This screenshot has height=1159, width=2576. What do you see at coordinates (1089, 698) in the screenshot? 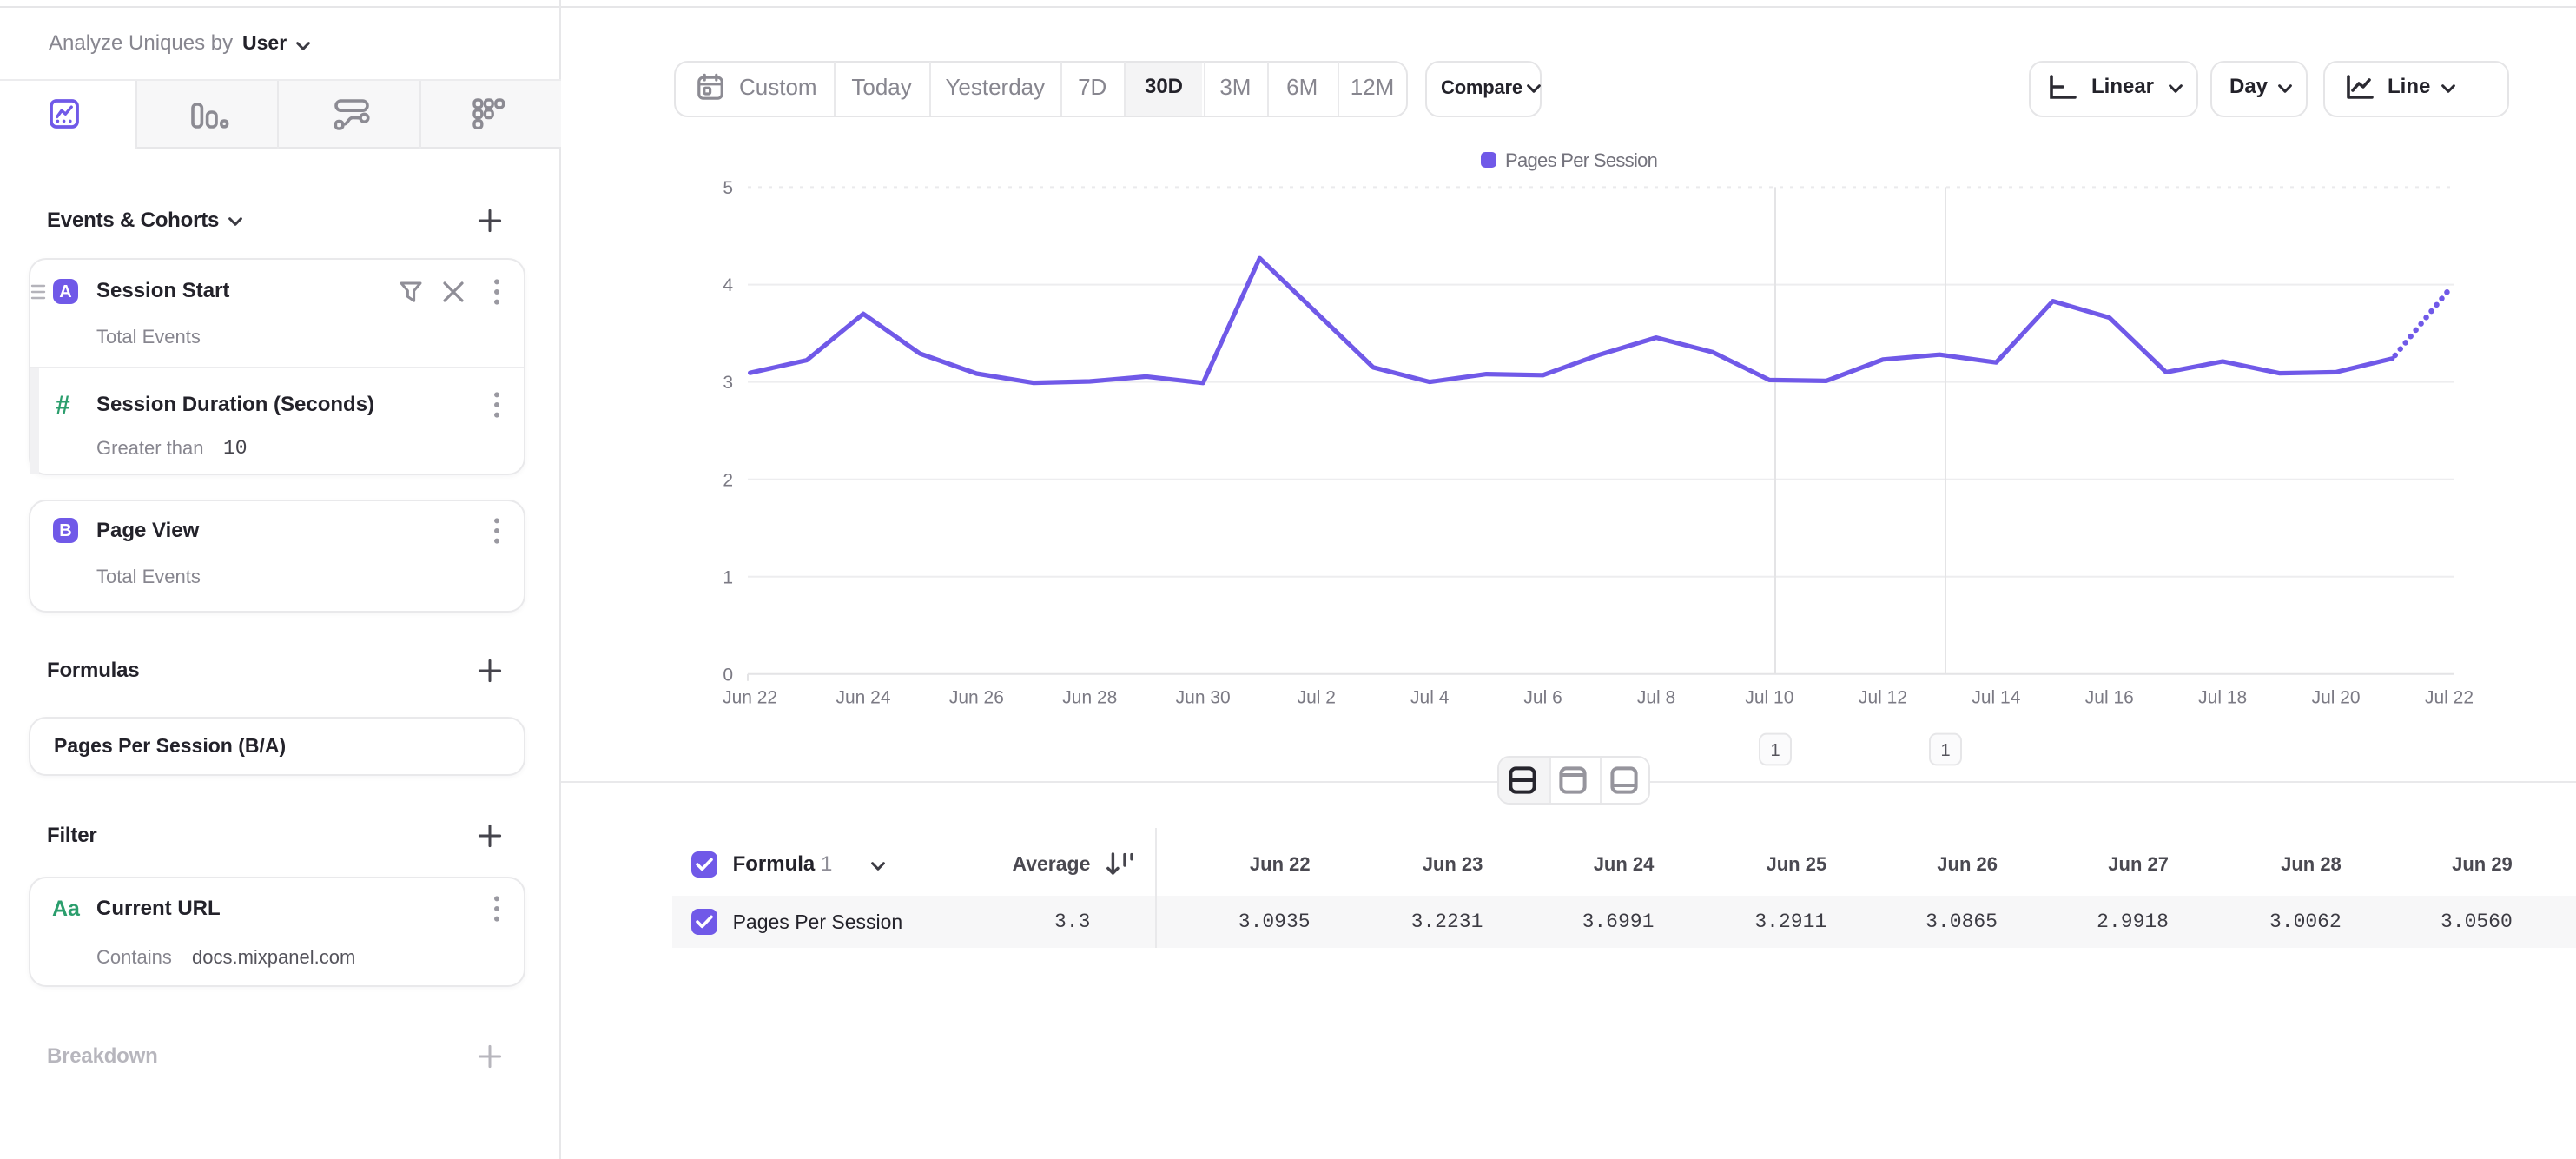
I see `svg-text: Jun 28` at bounding box center [1089, 698].